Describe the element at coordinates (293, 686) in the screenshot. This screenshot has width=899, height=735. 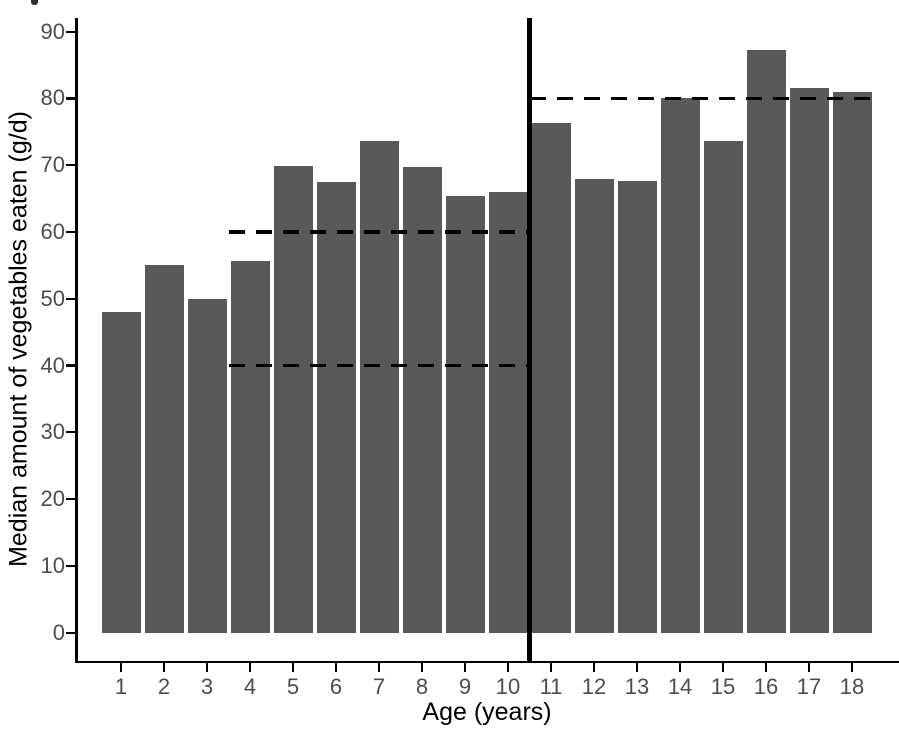
I see `x-tick-label: 5` at that location.